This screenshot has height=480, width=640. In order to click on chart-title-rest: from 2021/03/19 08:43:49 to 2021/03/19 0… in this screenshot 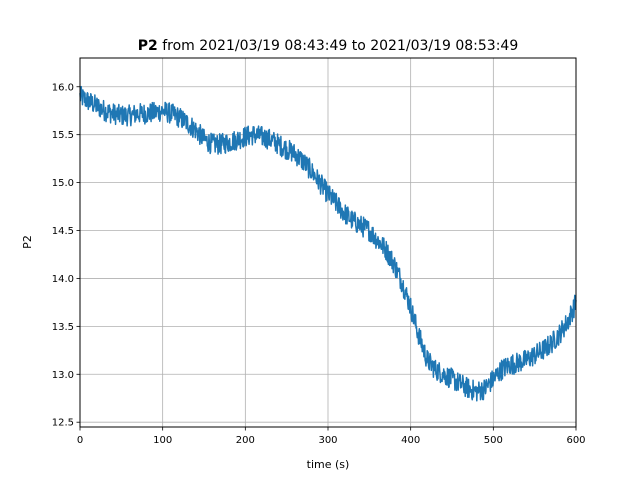, I will do `click(338, 46)`.